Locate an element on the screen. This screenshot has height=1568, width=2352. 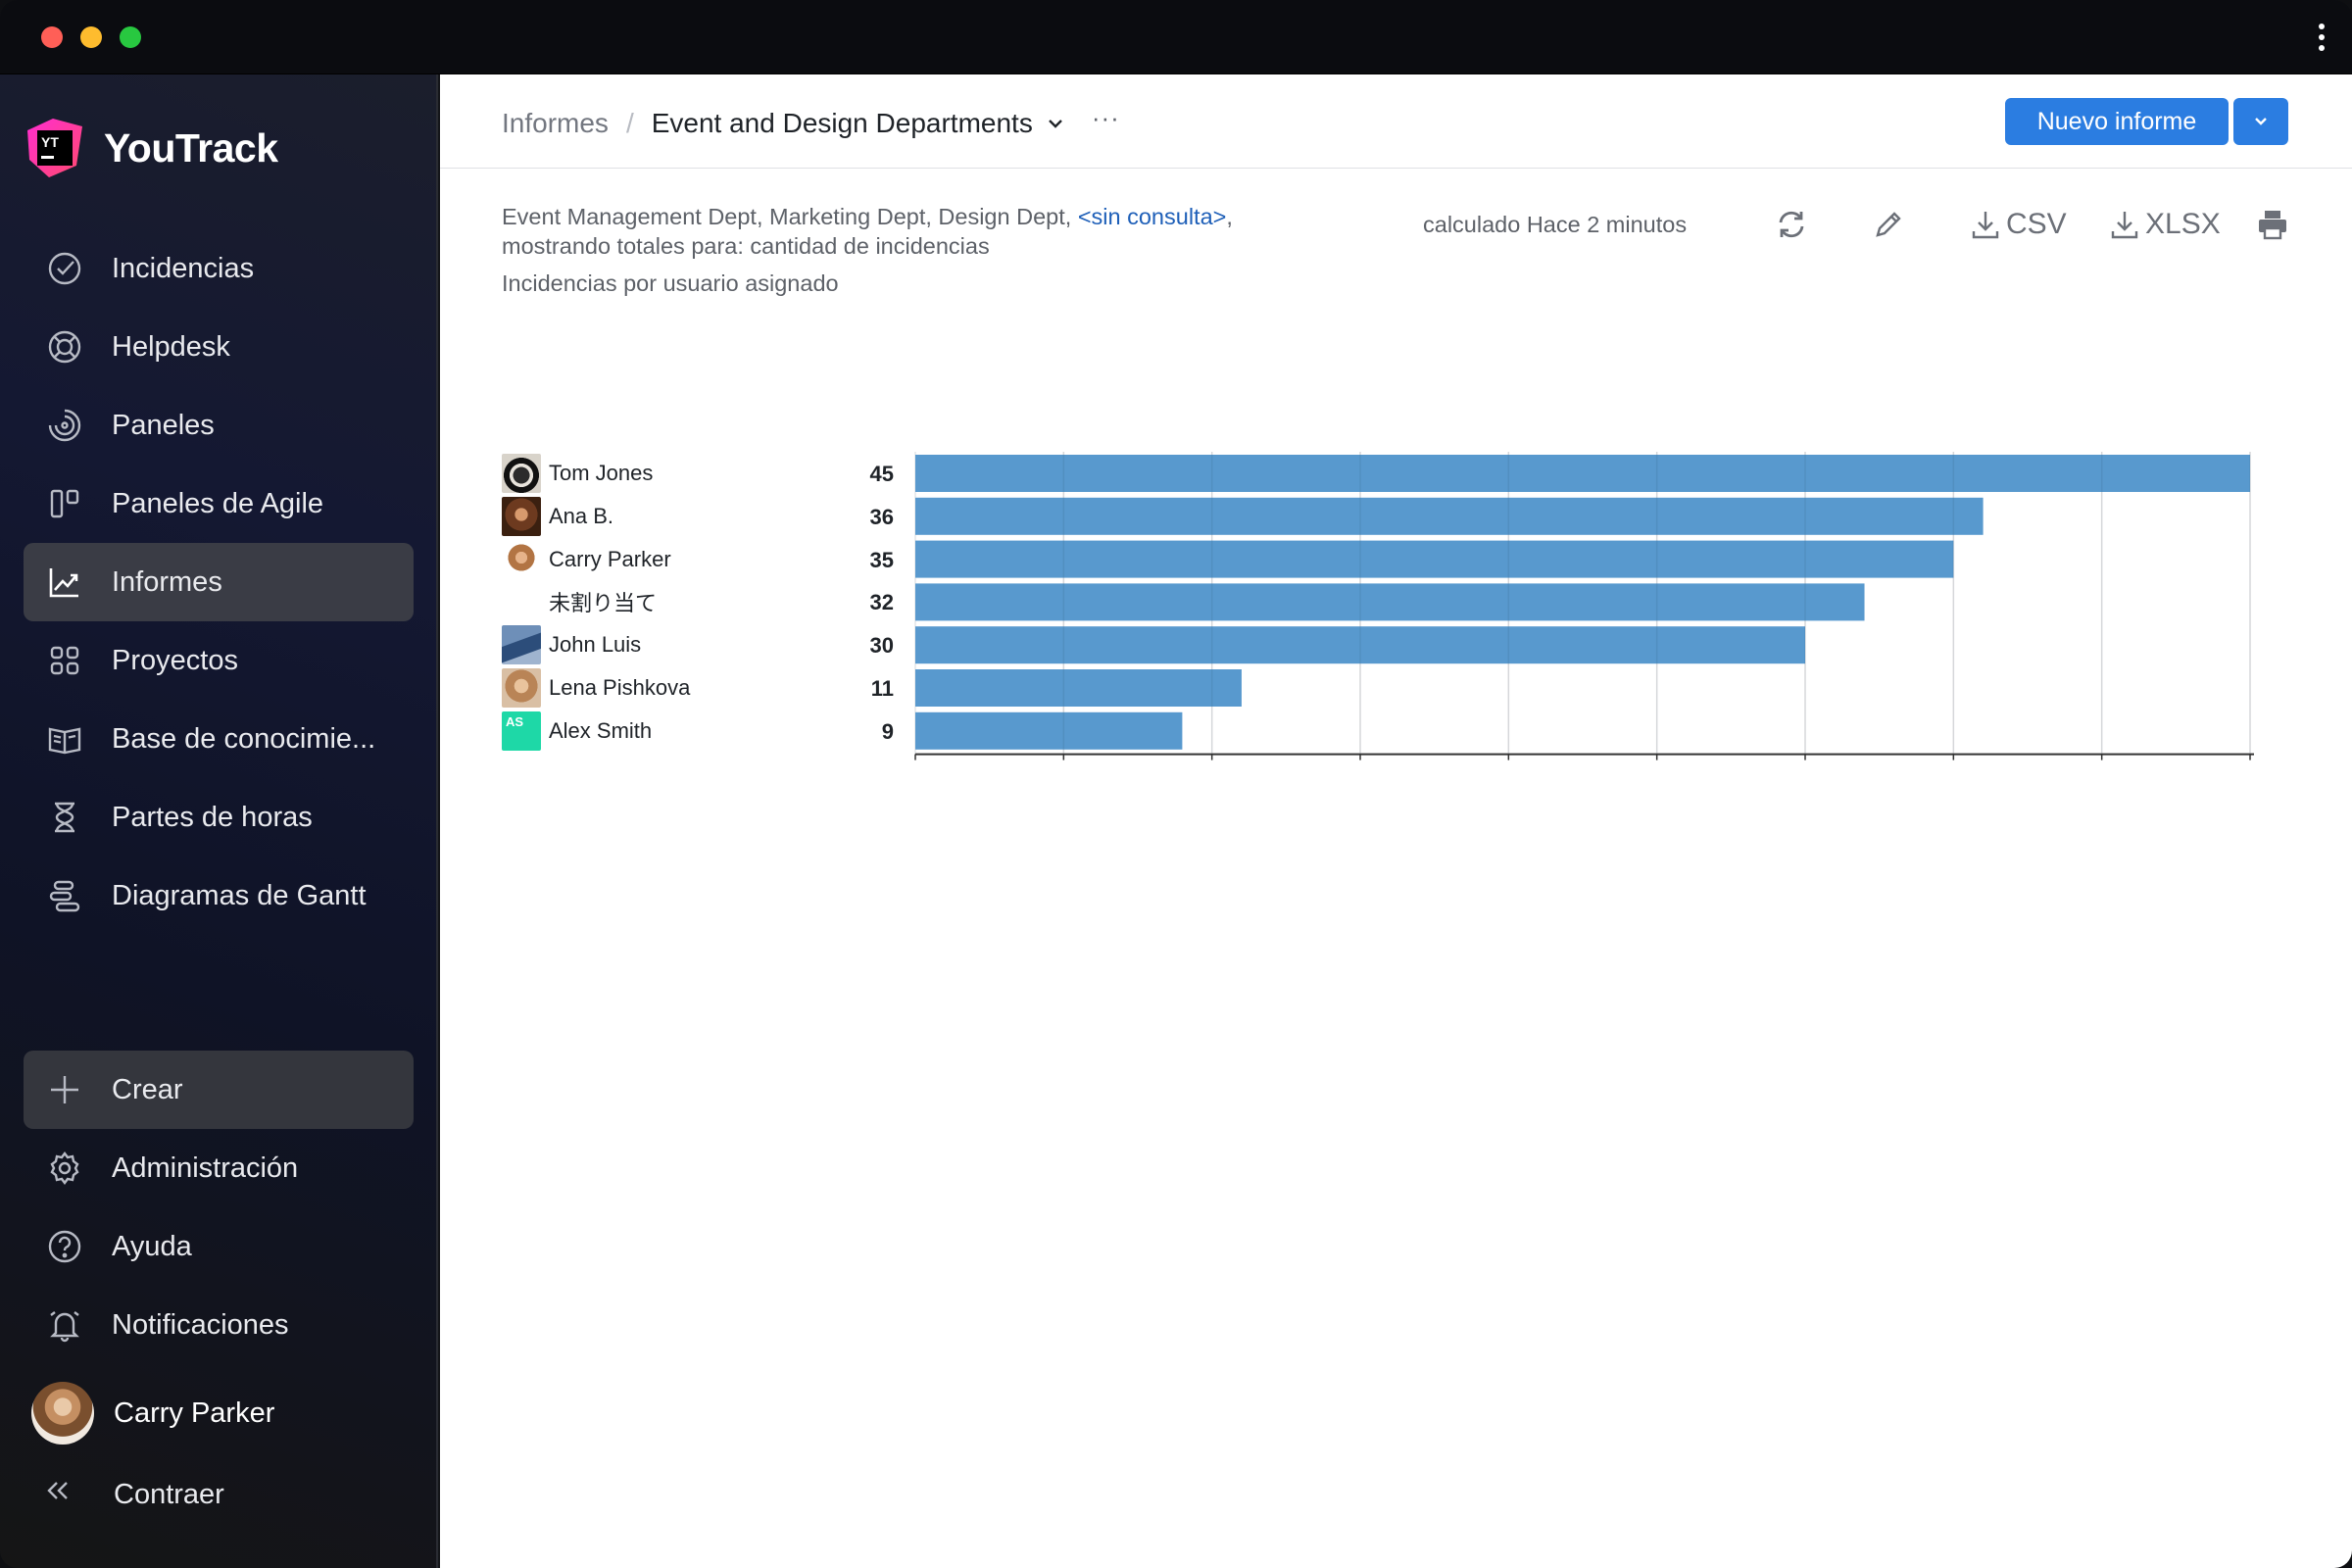
calculated-status: calculado Hace 2 minutos is located at coordinates (1555, 224).